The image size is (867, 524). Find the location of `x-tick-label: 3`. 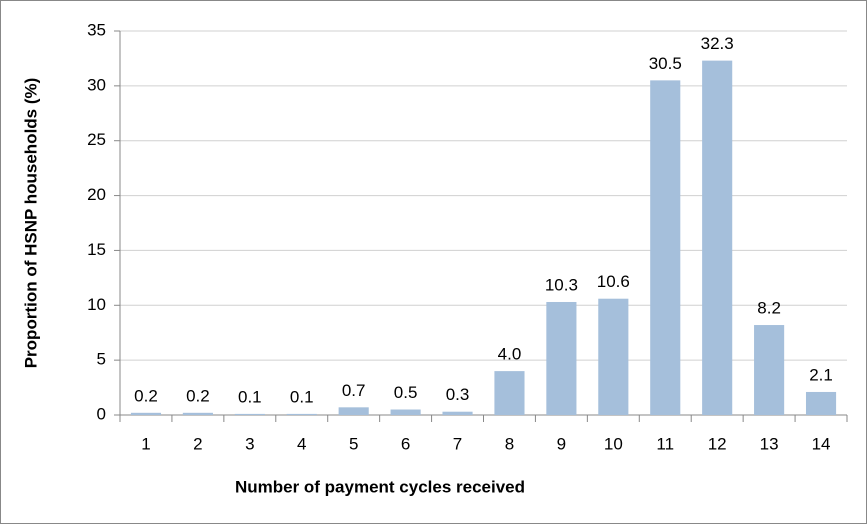

x-tick-label: 3 is located at coordinates (249, 443).